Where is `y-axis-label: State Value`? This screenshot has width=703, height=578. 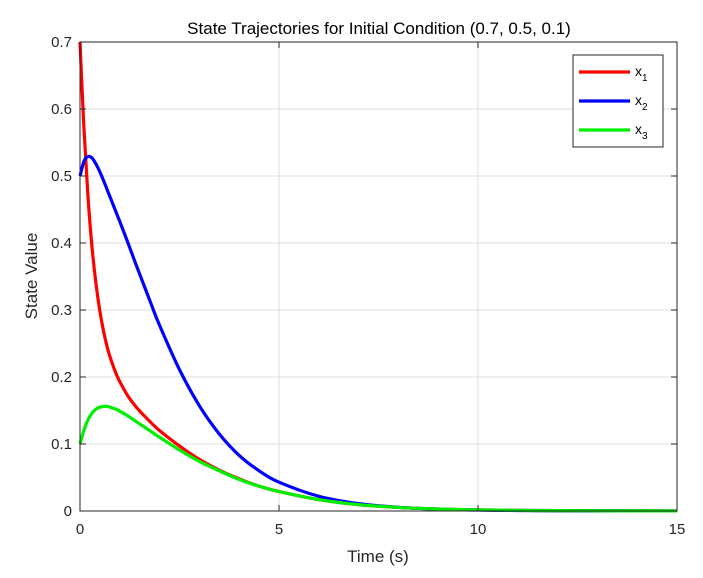 y-axis-label: State Value is located at coordinates (31, 276).